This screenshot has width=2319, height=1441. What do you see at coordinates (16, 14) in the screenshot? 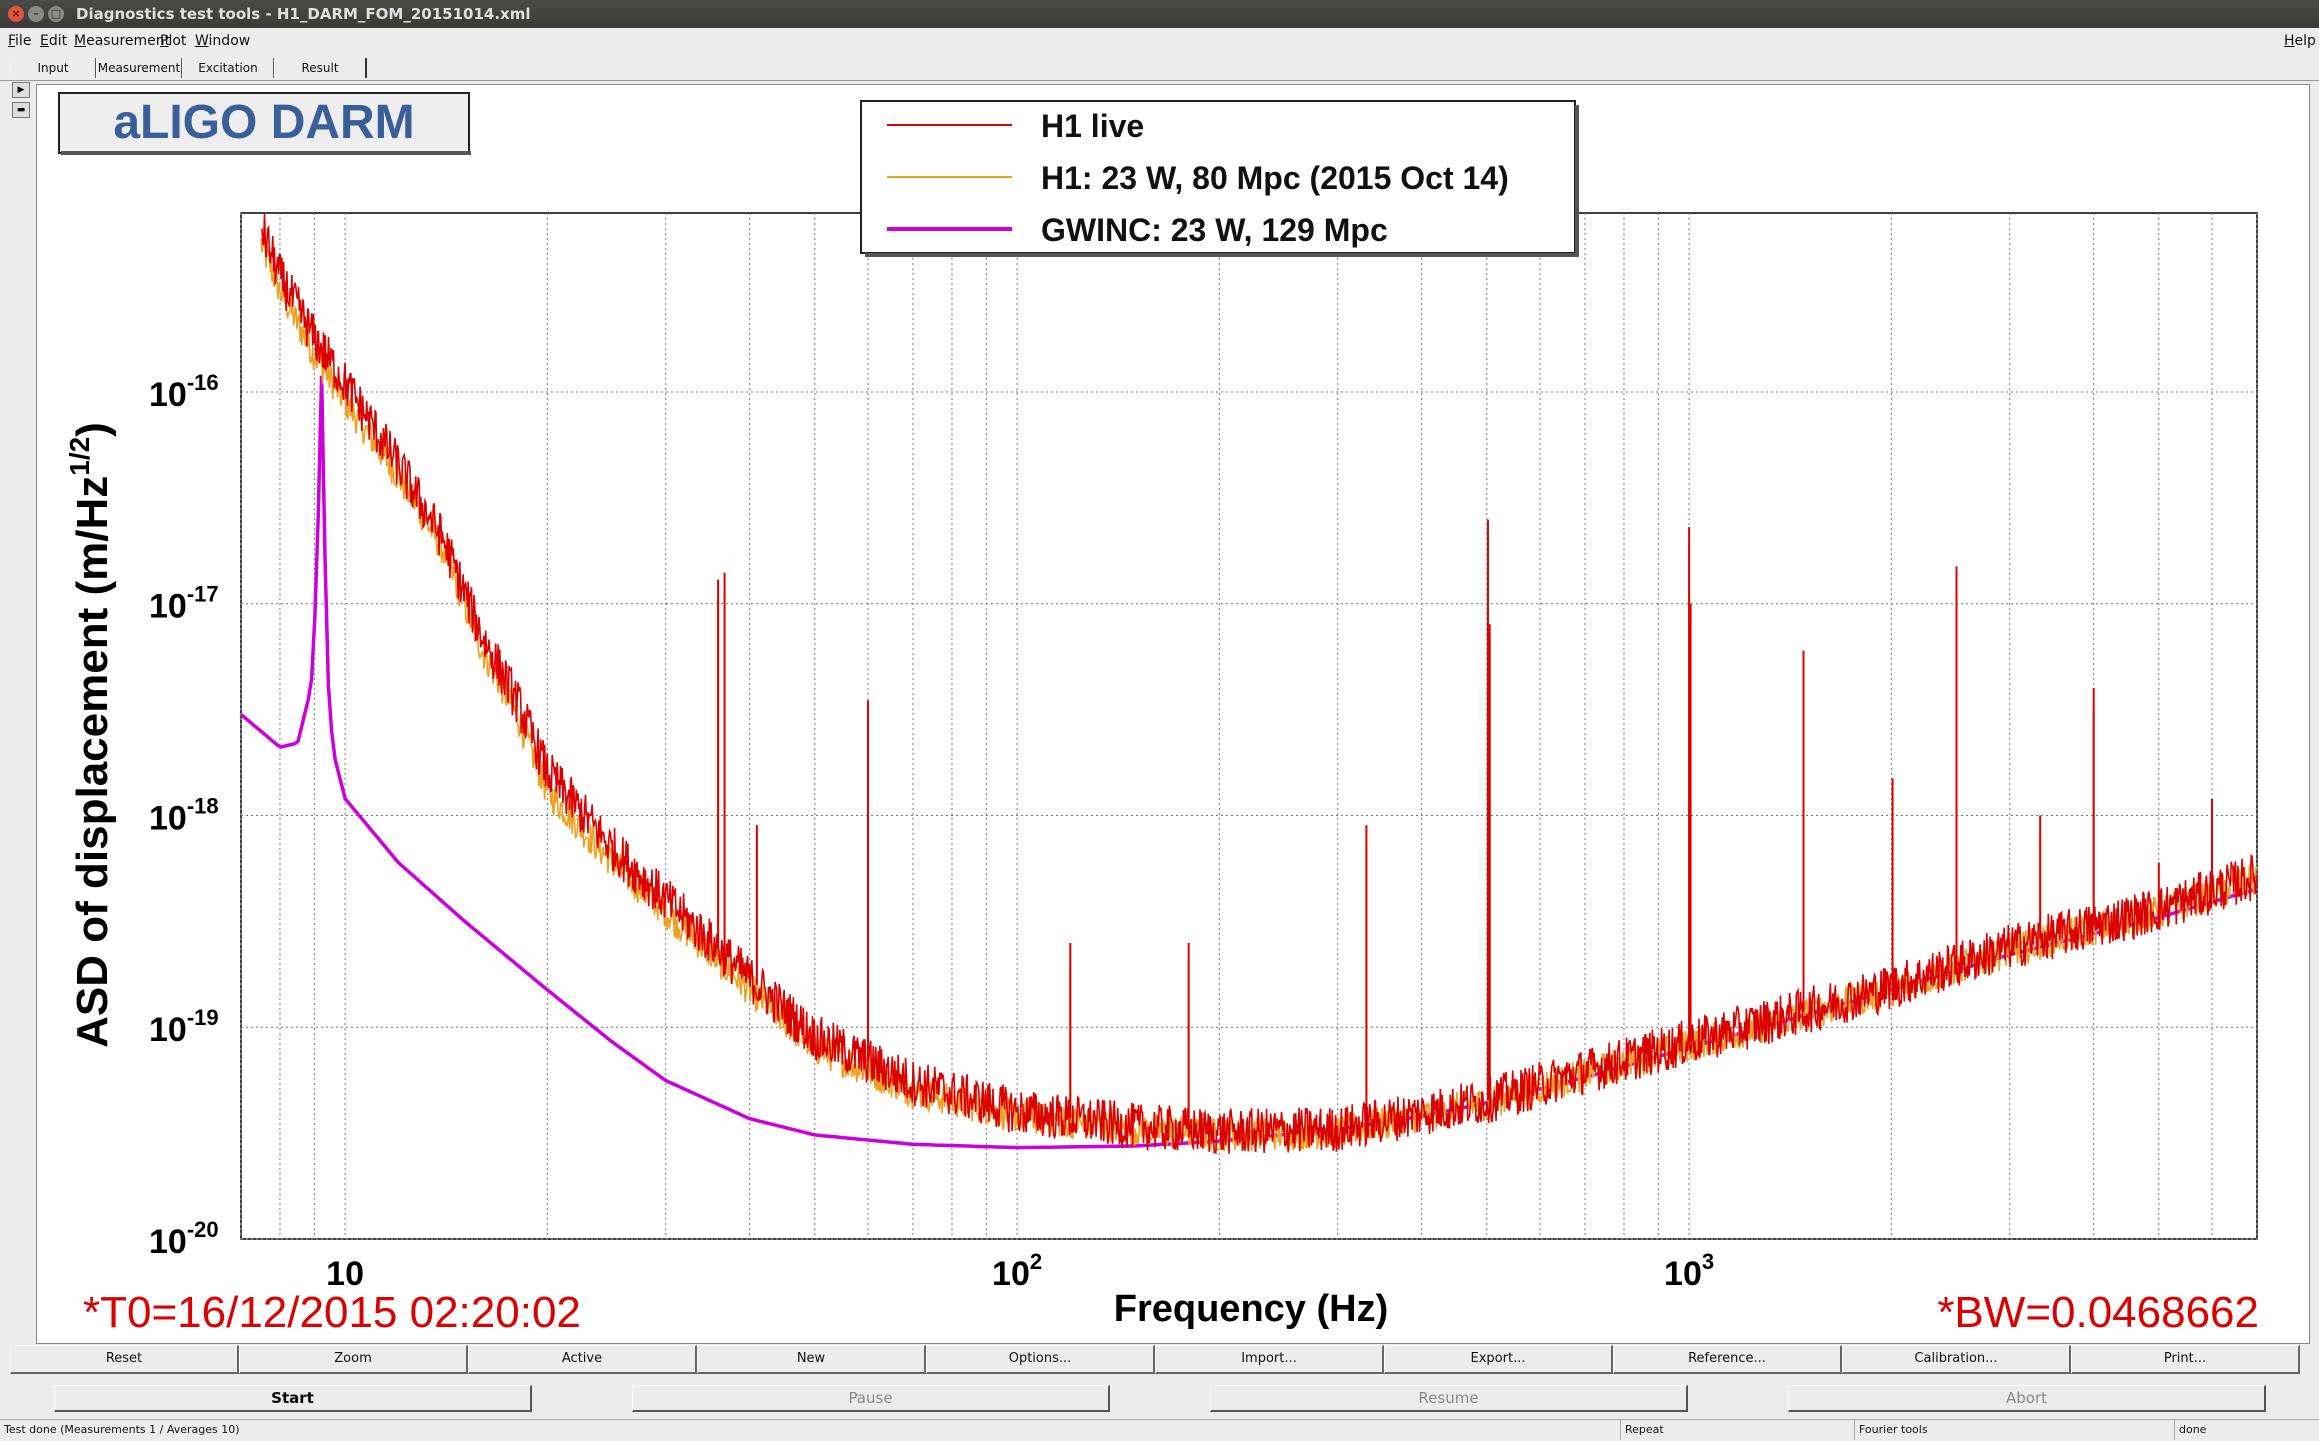
I see `close-window-icon: ×` at bounding box center [16, 14].